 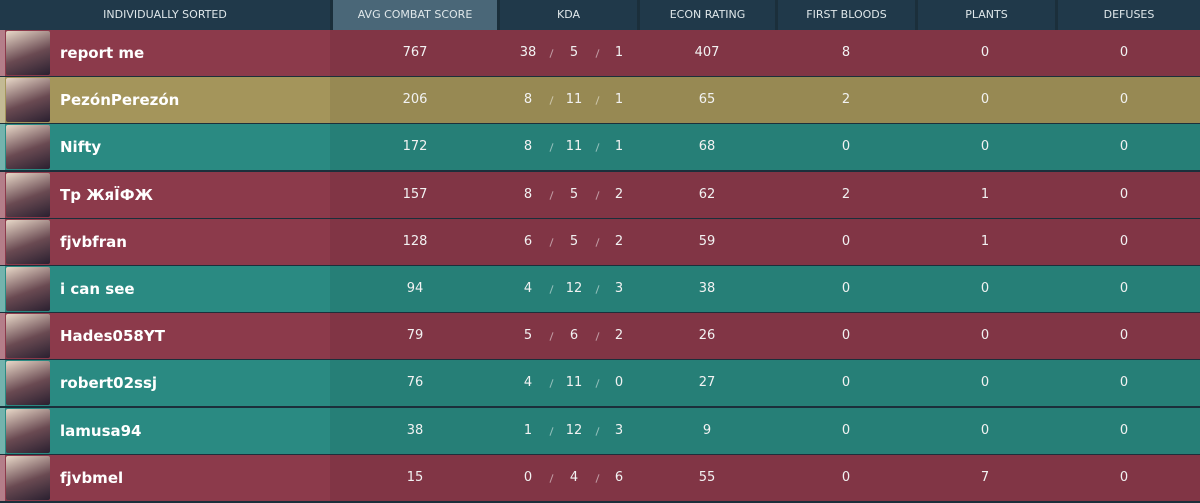 I want to click on stat-acs: 15, so click(x=415, y=477).